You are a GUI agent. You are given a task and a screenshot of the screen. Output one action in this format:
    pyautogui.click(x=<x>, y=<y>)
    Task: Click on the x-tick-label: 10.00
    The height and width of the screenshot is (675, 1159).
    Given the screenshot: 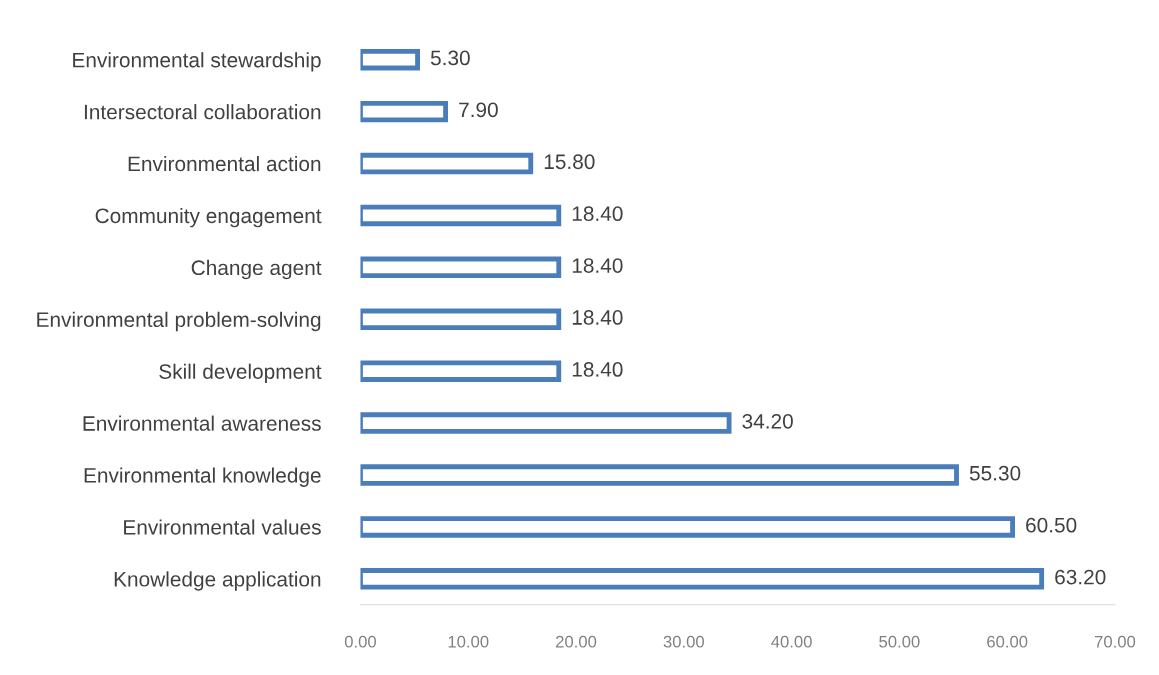 What is the action you would take?
    pyautogui.click(x=468, y=641)
    